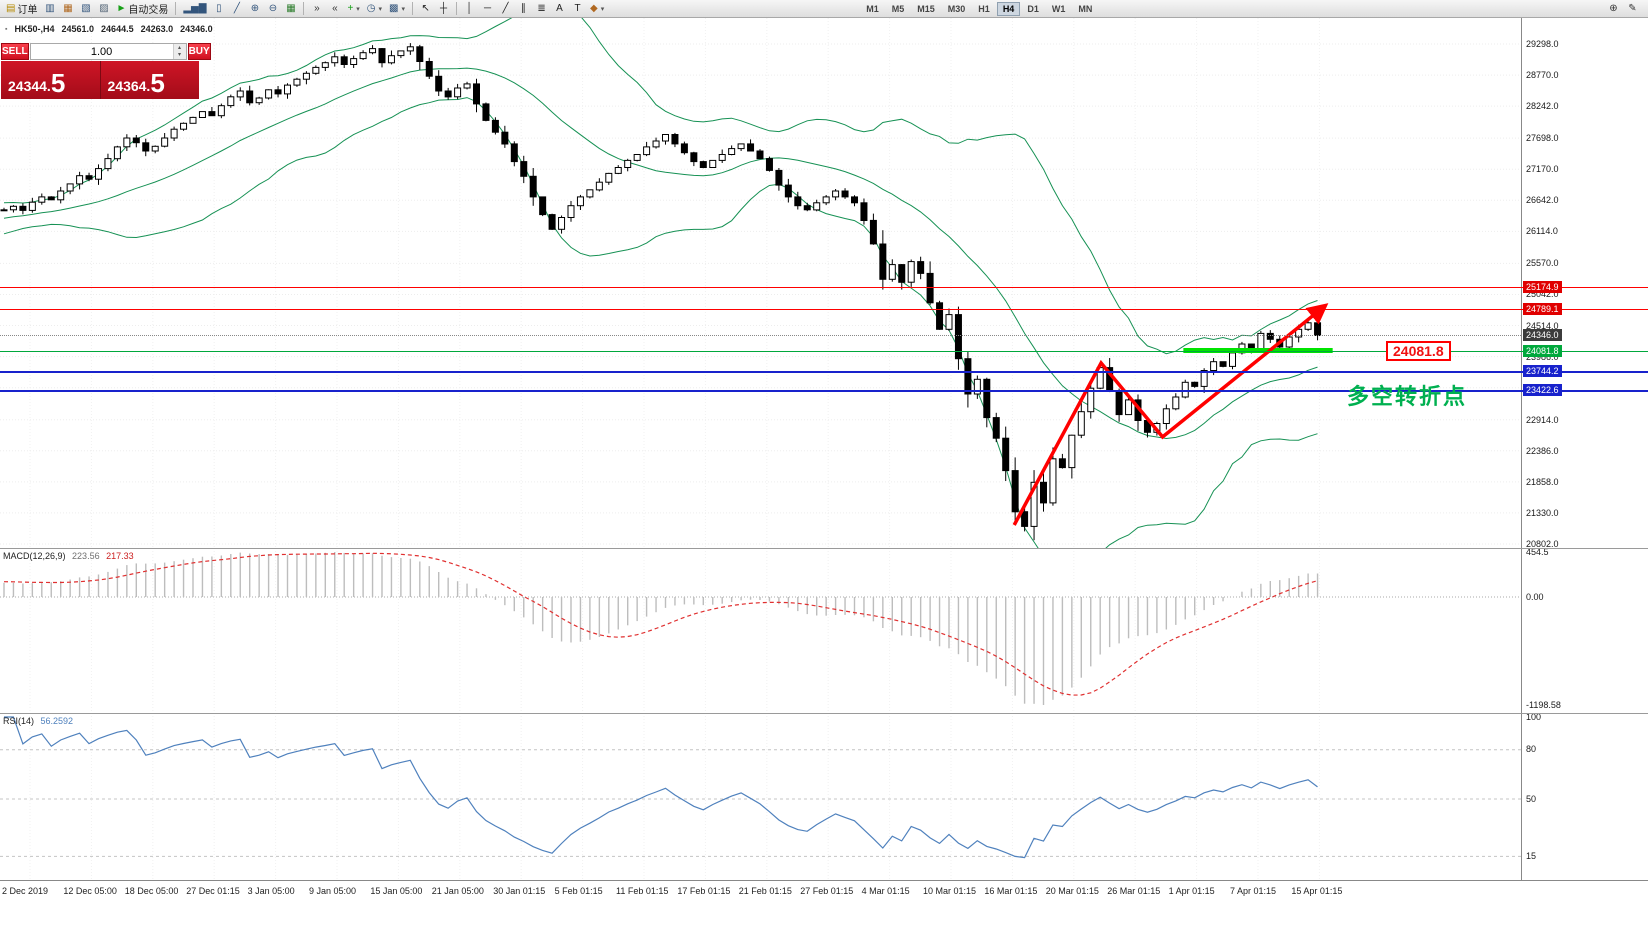 Image resolution: width=1648 pixels, height=943 pixels. I want to click on time-axis-label: 27 Feb 01:15, so click(827, 891).